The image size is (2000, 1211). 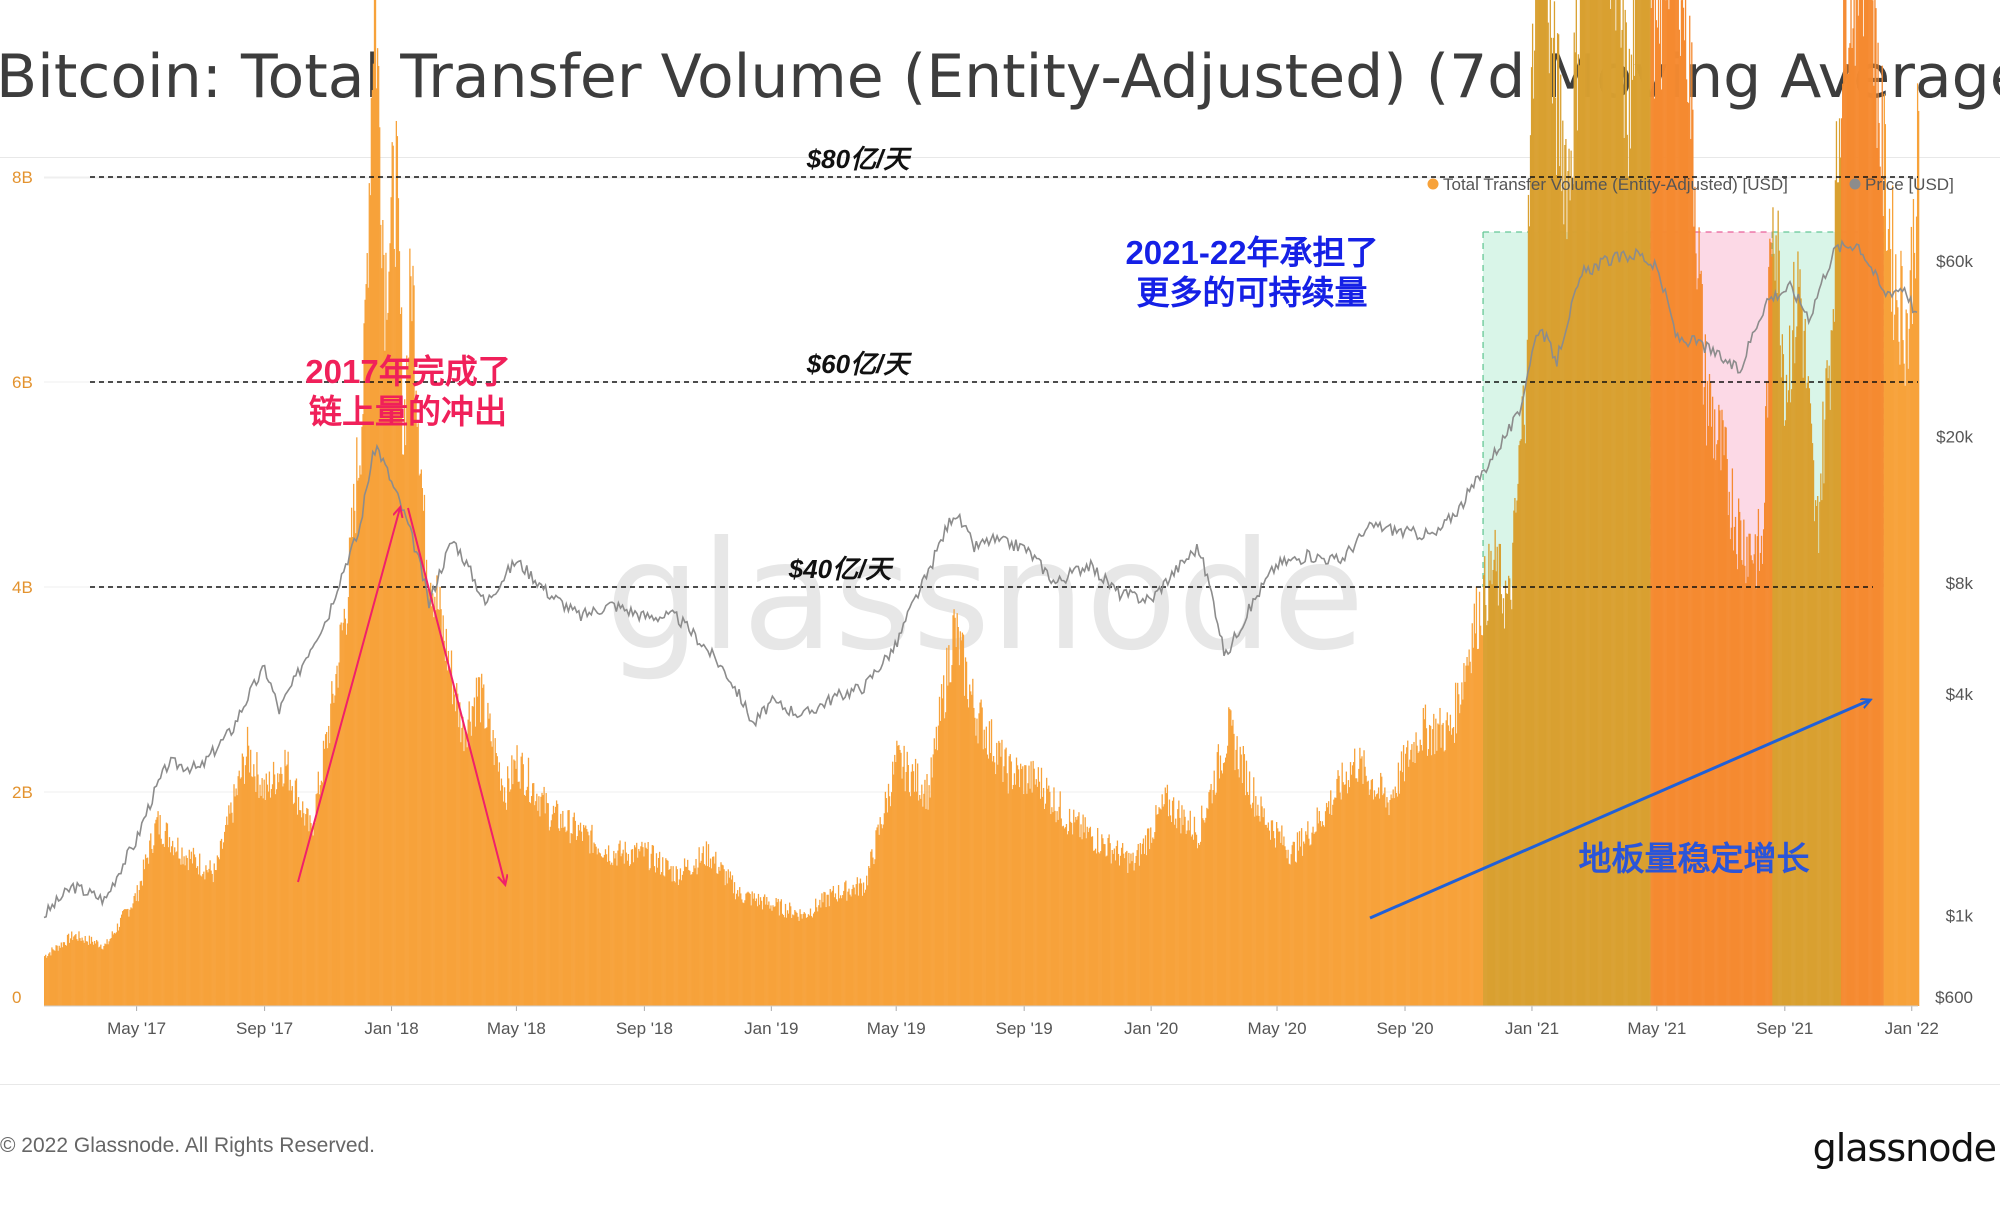 I want to click on y-left-tick-label: 6B, so click(x=22, y=382).